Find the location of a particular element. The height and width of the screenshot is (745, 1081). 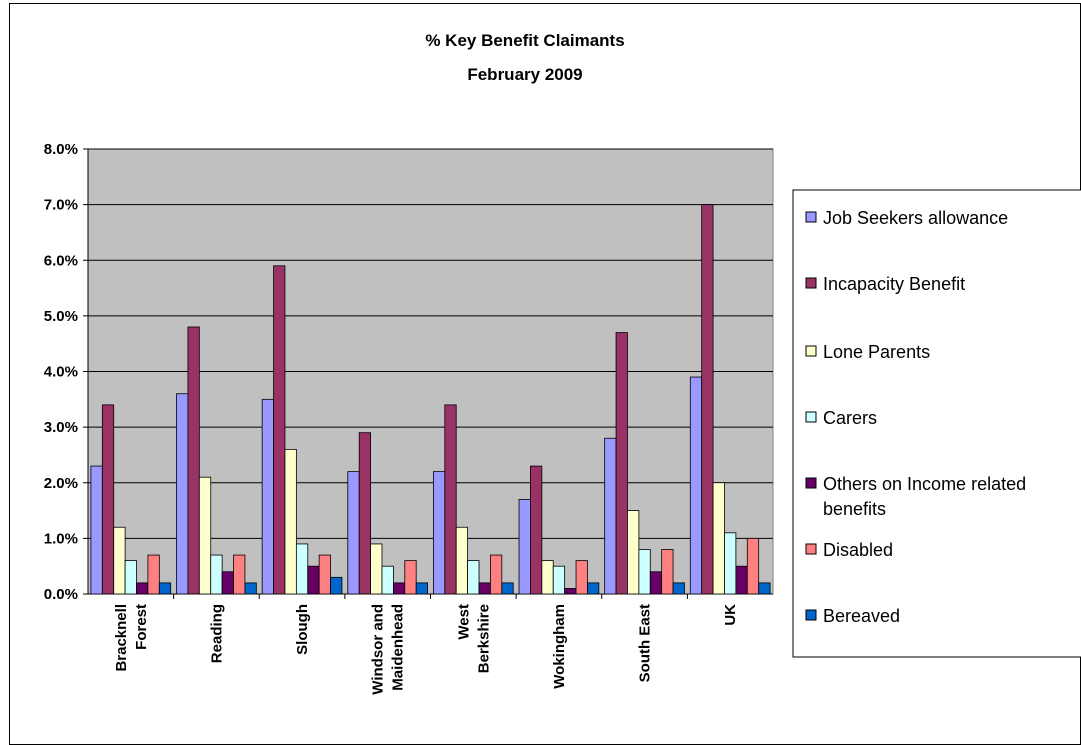

legend-label: Disabled is located at coordinates (858, 550).